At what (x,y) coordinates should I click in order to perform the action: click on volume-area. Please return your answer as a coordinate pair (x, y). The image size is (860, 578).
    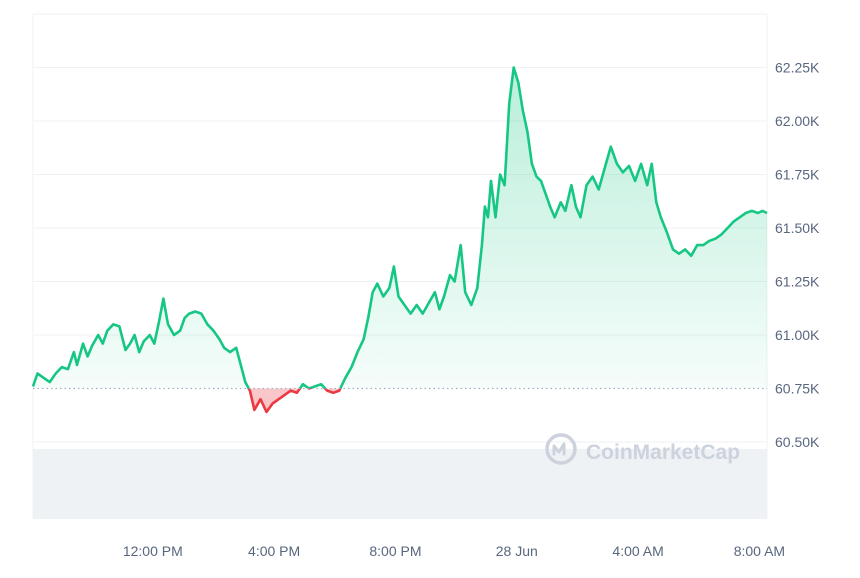
    Looking at the image, I should click on (400, 484).